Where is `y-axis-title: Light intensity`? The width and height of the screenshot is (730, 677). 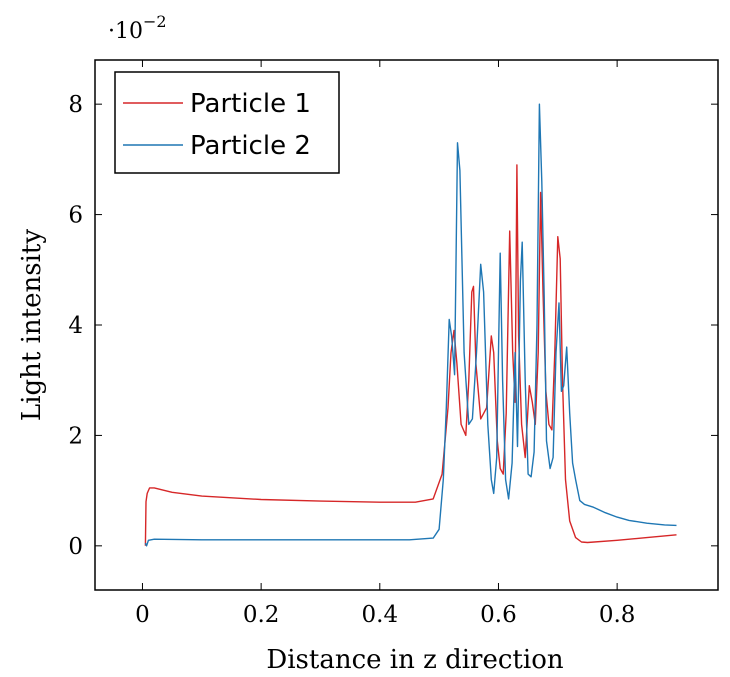 y-axis-title: Light intensity is located at coordinates (32, 325).